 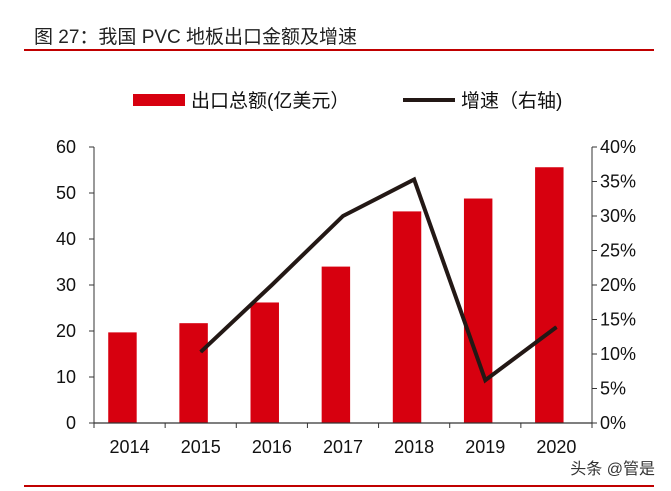 I want to click on legend-line-swatch, so click(x=429, y=99).